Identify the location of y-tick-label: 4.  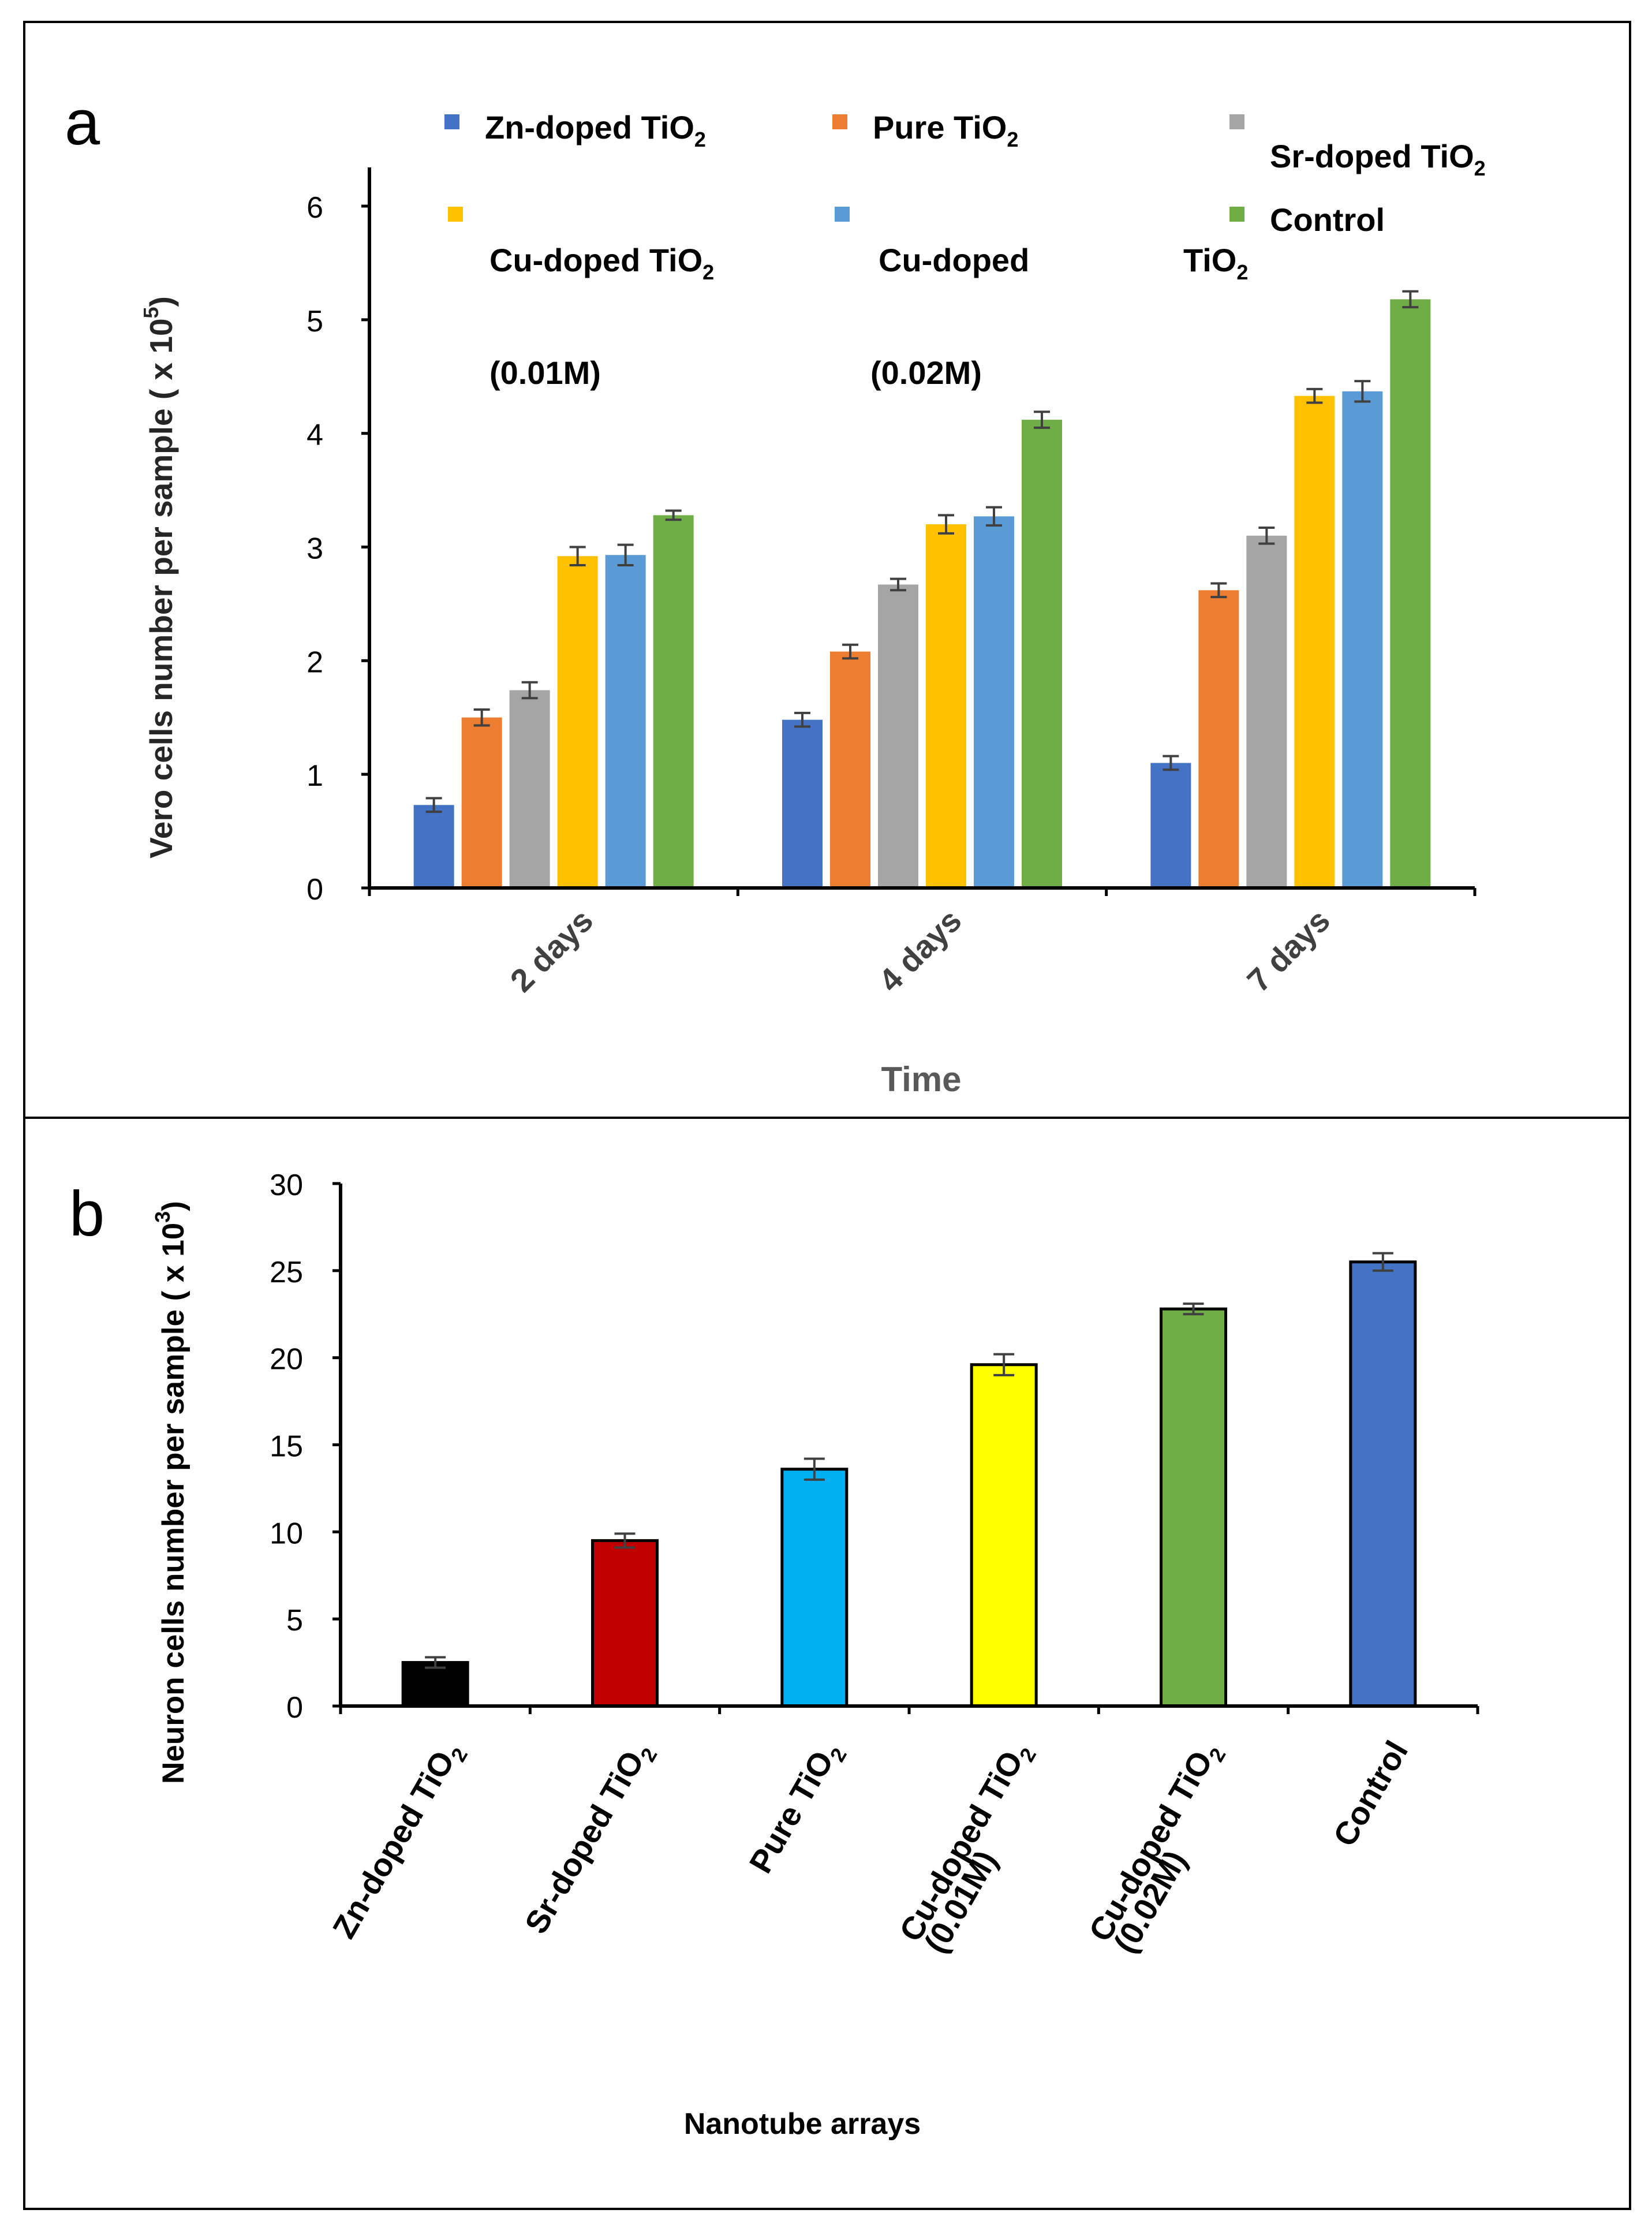
(315, 435).